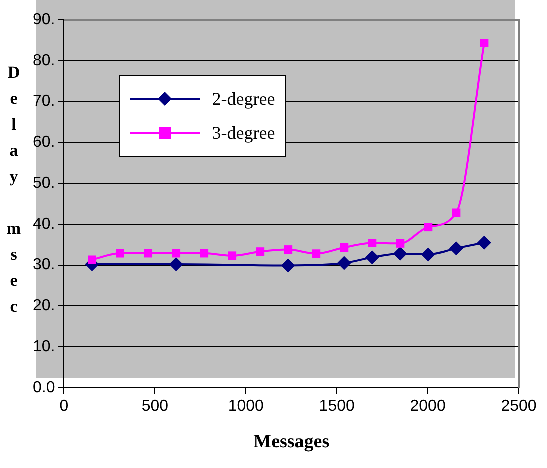  I want to click on y-tick-label: 30., so click(44, 265).